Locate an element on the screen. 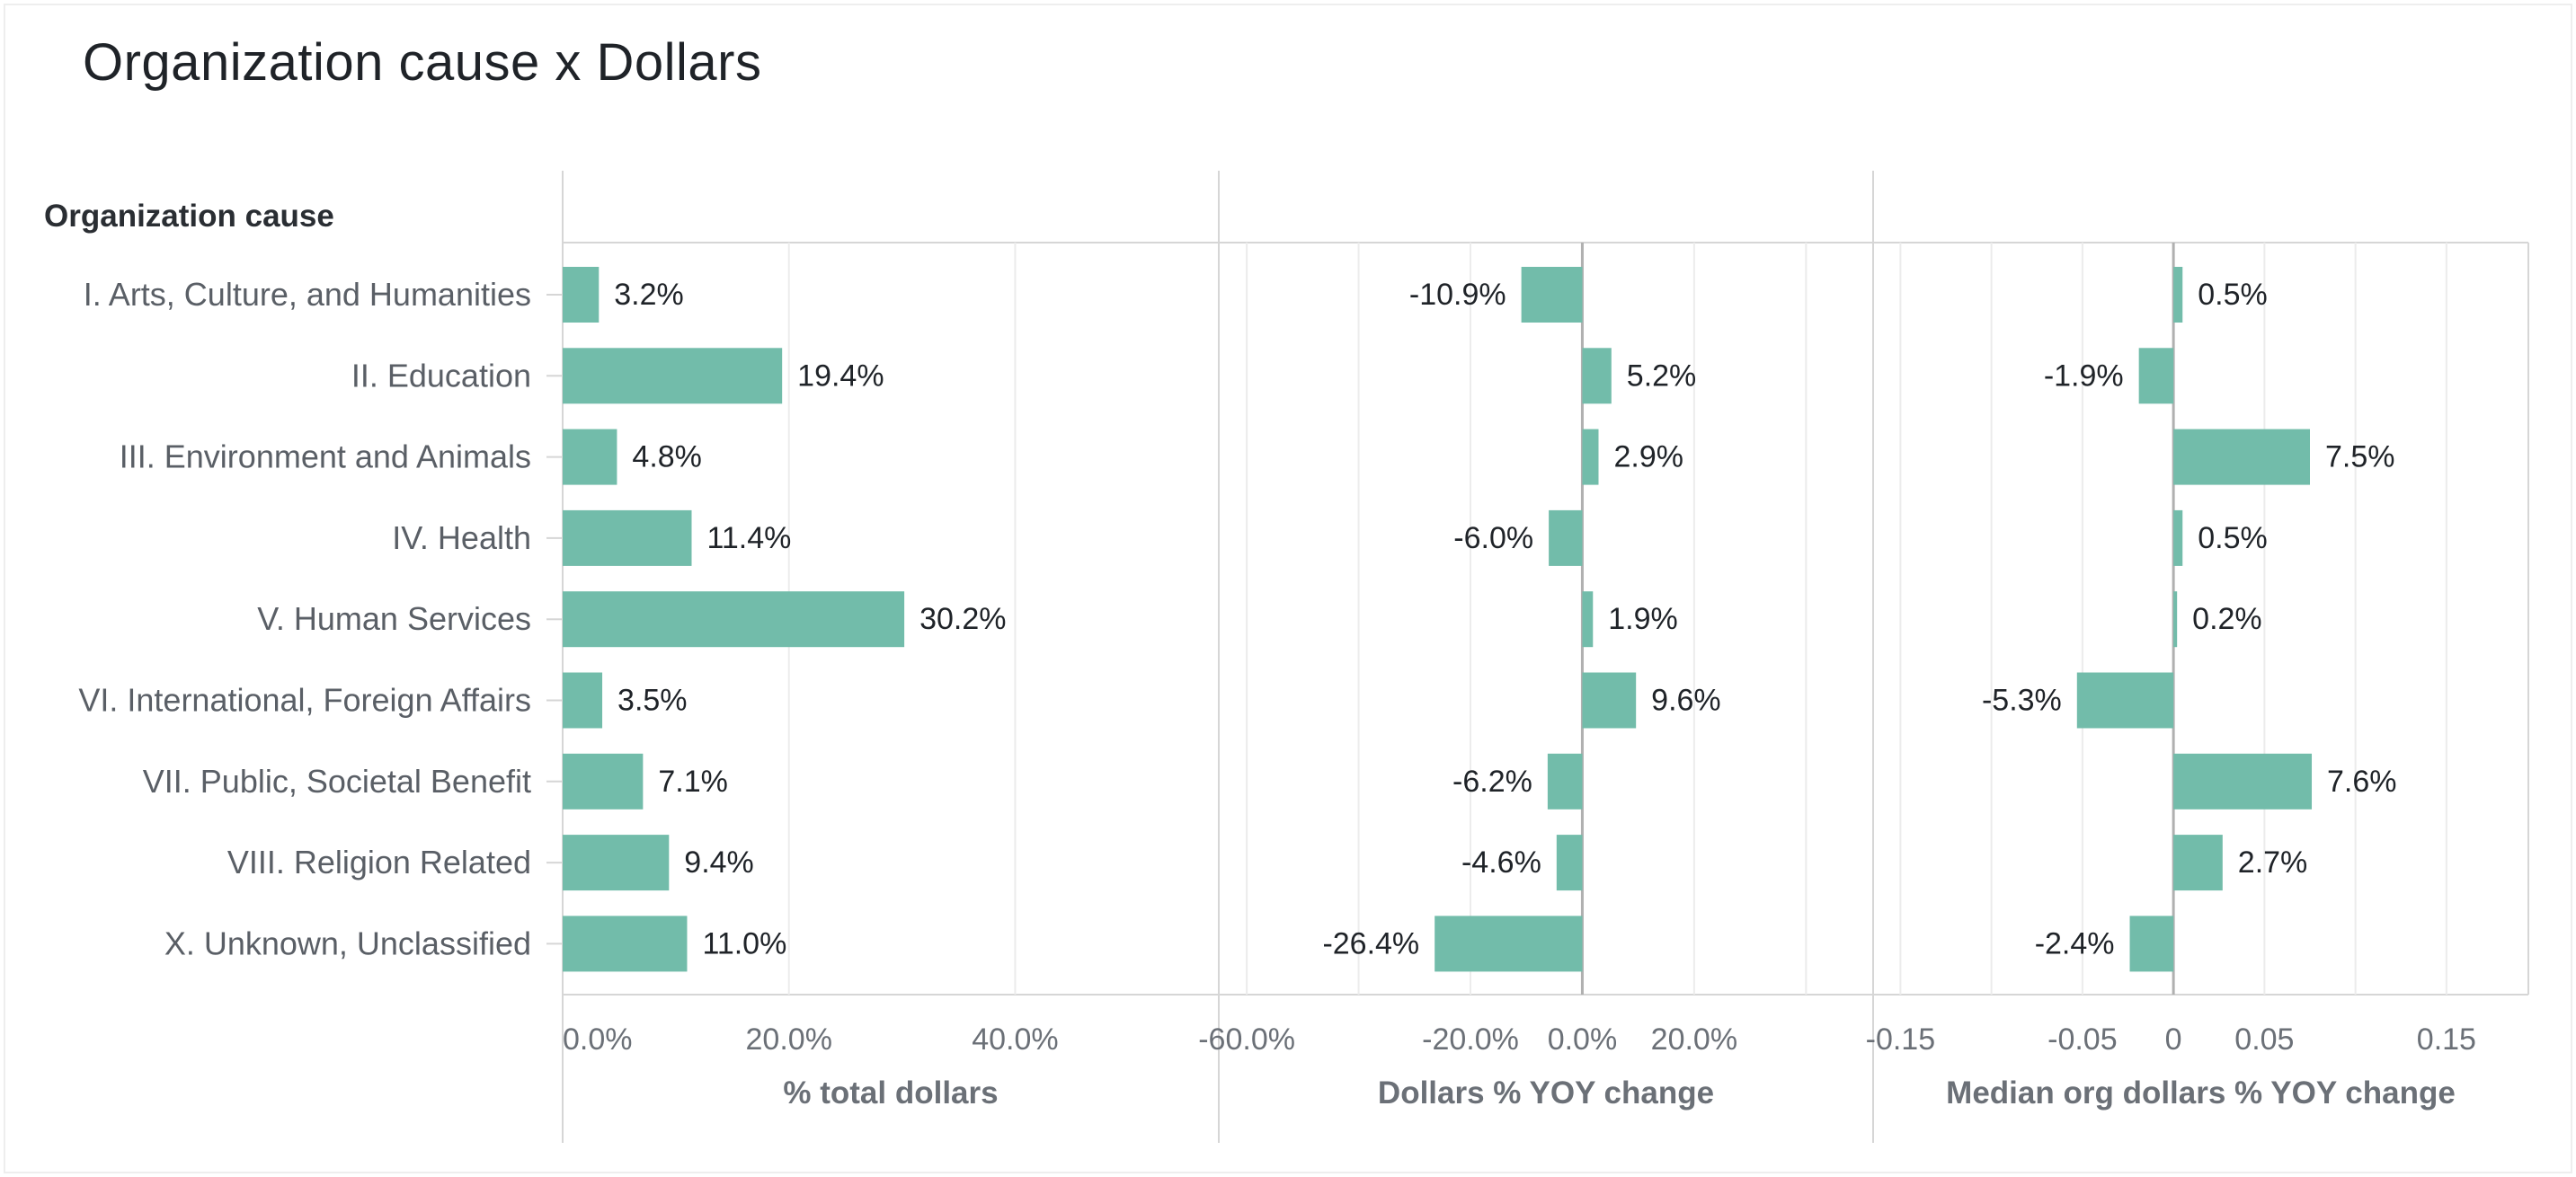 The image size is (2576, 1177). data-label: -6.2% is located at coordinates (1492, 782).